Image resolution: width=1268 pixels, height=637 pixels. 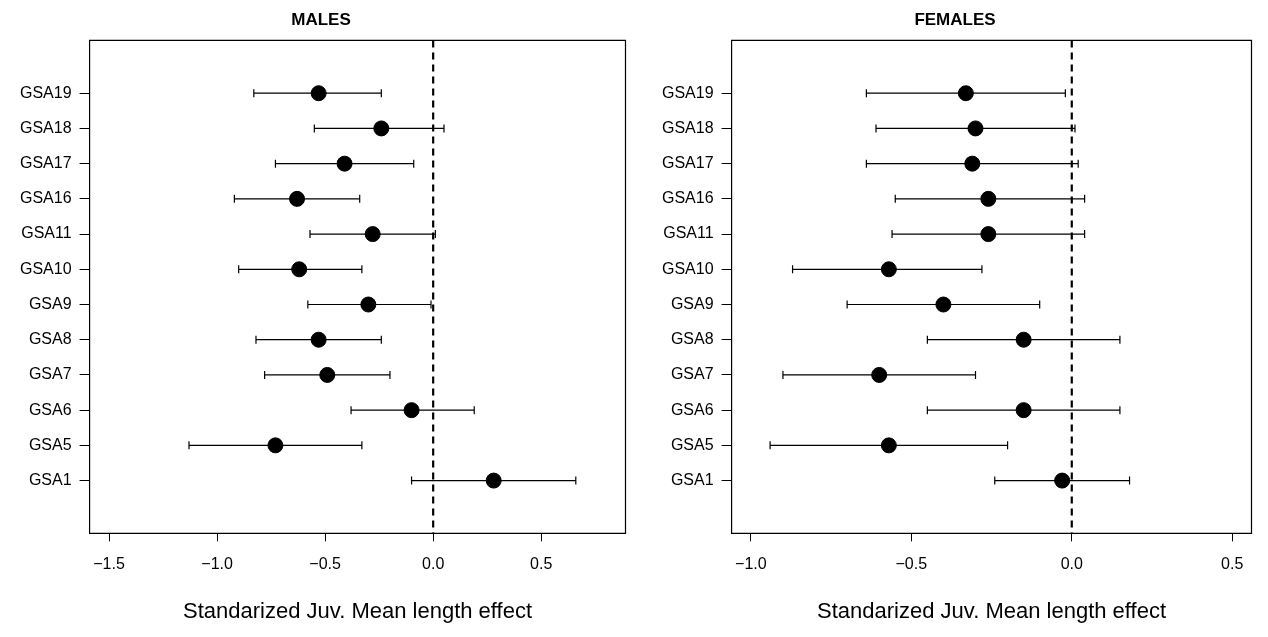 What do you see at coordinates (955, 19) in the screenshot?
I see `chart-title: FEMALES` at bounding box center [955, 19].